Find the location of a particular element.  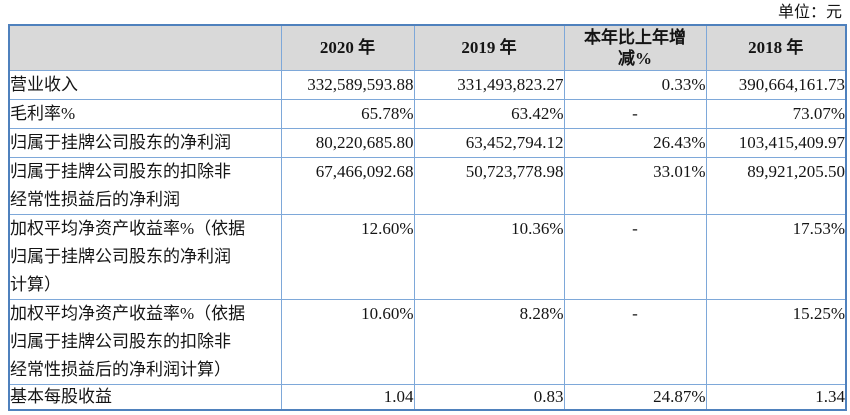

value-2020: 10.60% is located at coordinates (347, 341).